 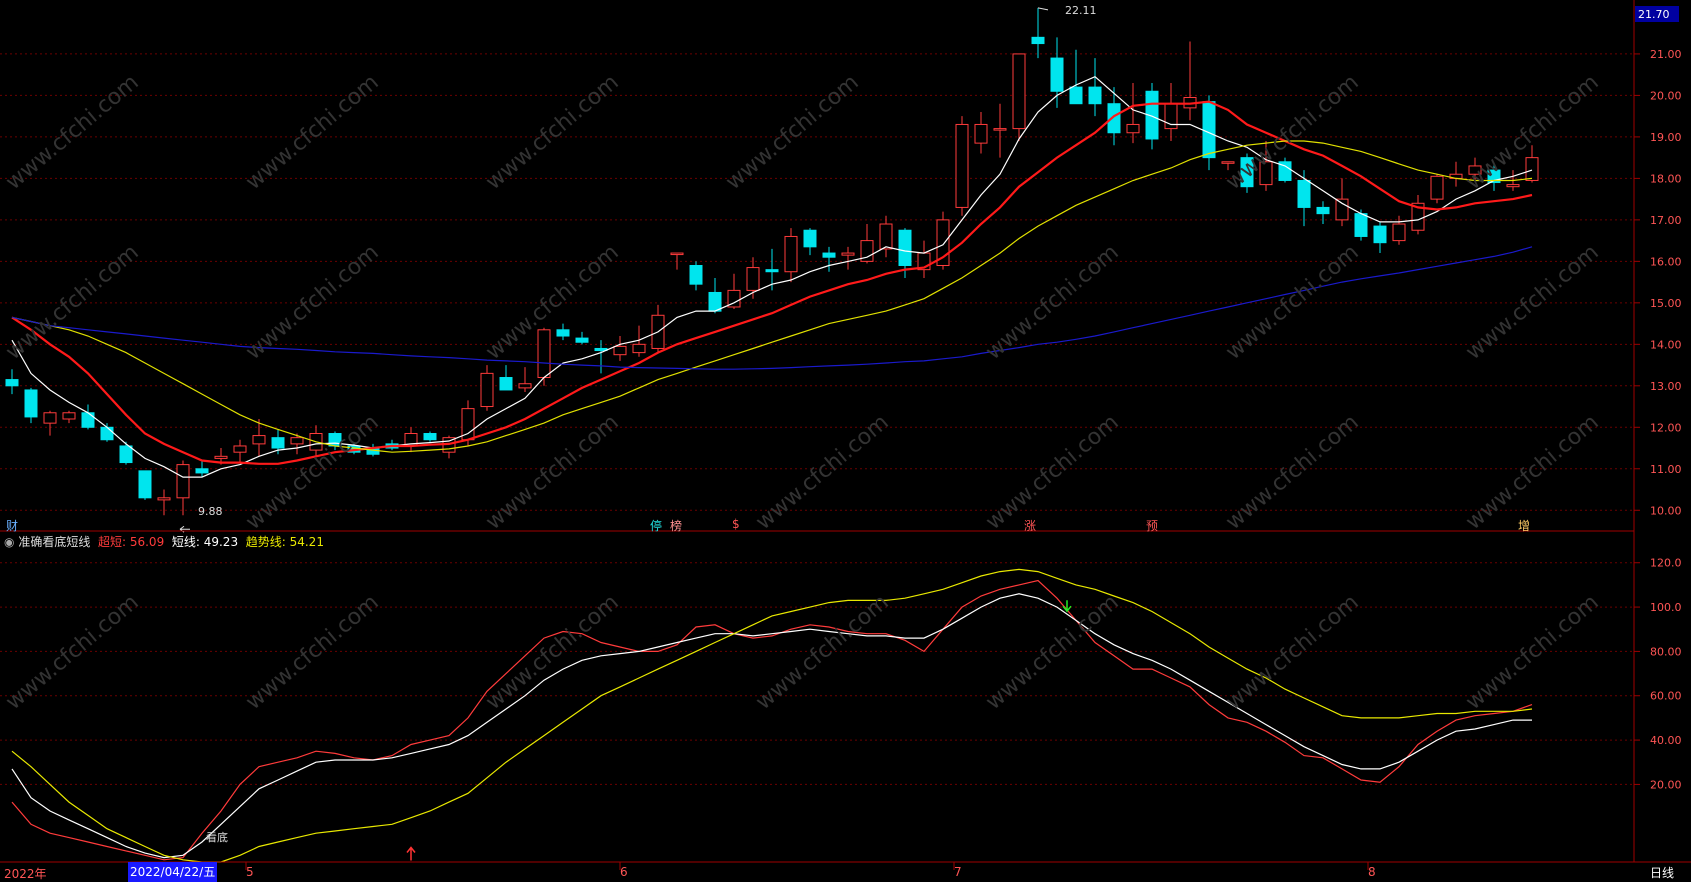 What do you see at coordinates (9, 542) in the screenshot?
I see `collapse-icon: ◉` at bounding box center [9, 542].